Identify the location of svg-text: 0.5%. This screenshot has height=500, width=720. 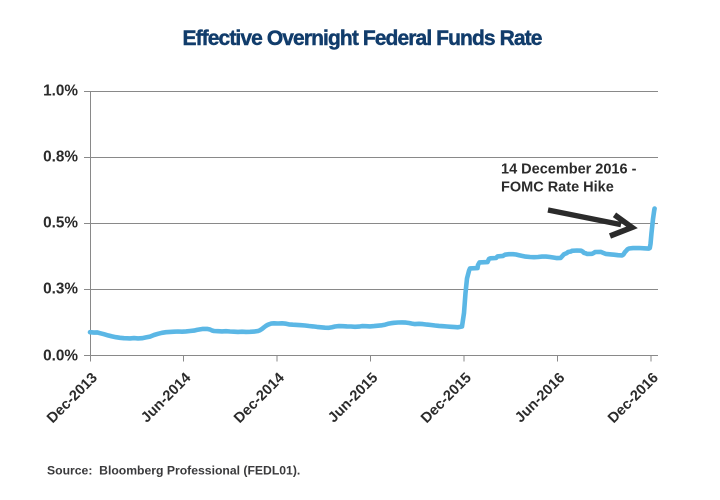
(60, 223).